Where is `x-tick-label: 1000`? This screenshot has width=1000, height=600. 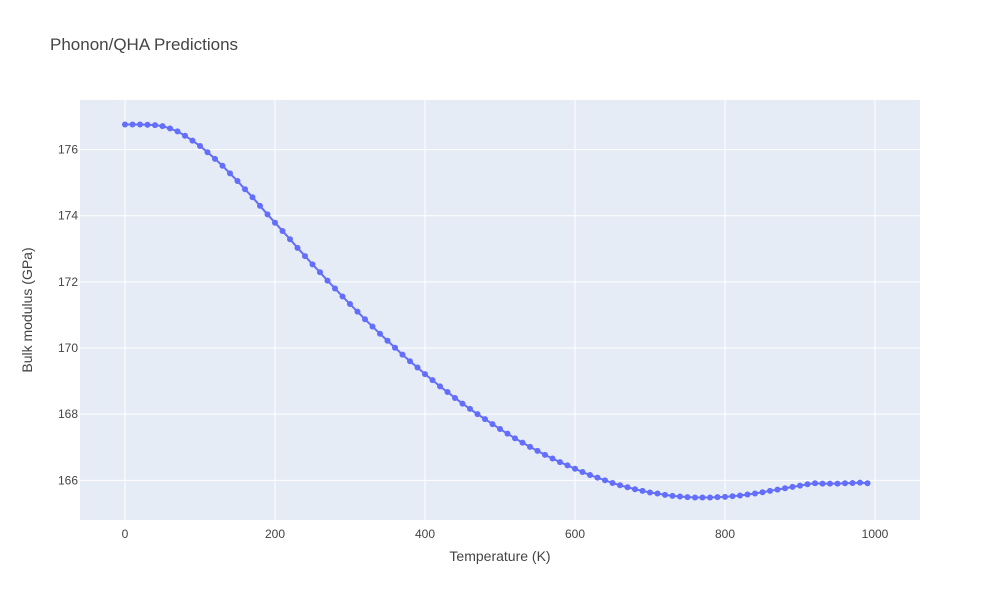 x-tick-label: 1000 is located at coordinates (875, 534).